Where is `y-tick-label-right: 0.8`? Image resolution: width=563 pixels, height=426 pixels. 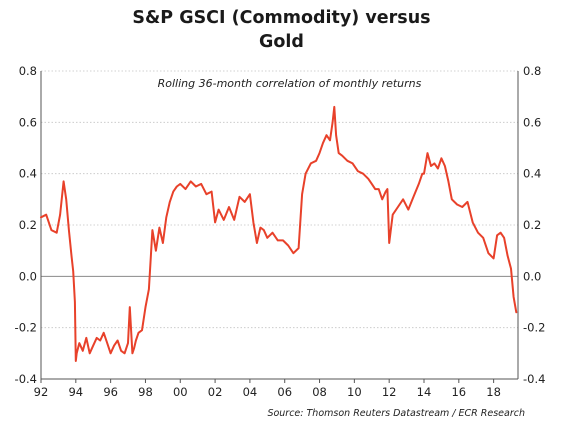
y-tick-label-right: 0.8 is located at coordinates (532, 71).